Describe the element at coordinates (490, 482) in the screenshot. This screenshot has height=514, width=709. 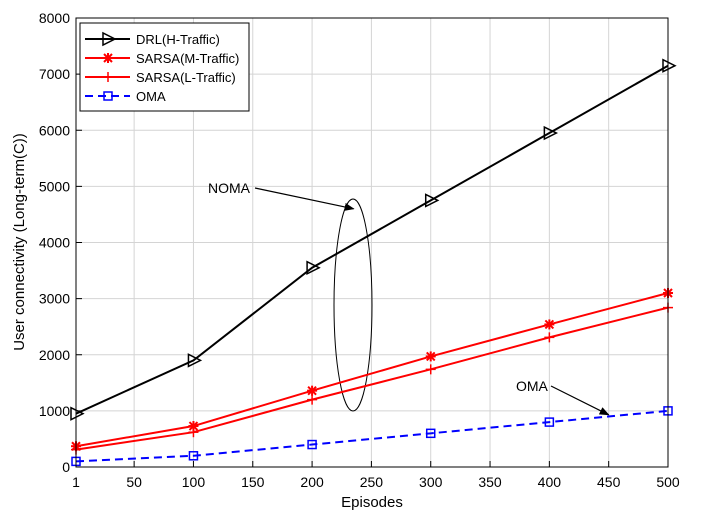
I see `x-tick-label: 350` at that location.